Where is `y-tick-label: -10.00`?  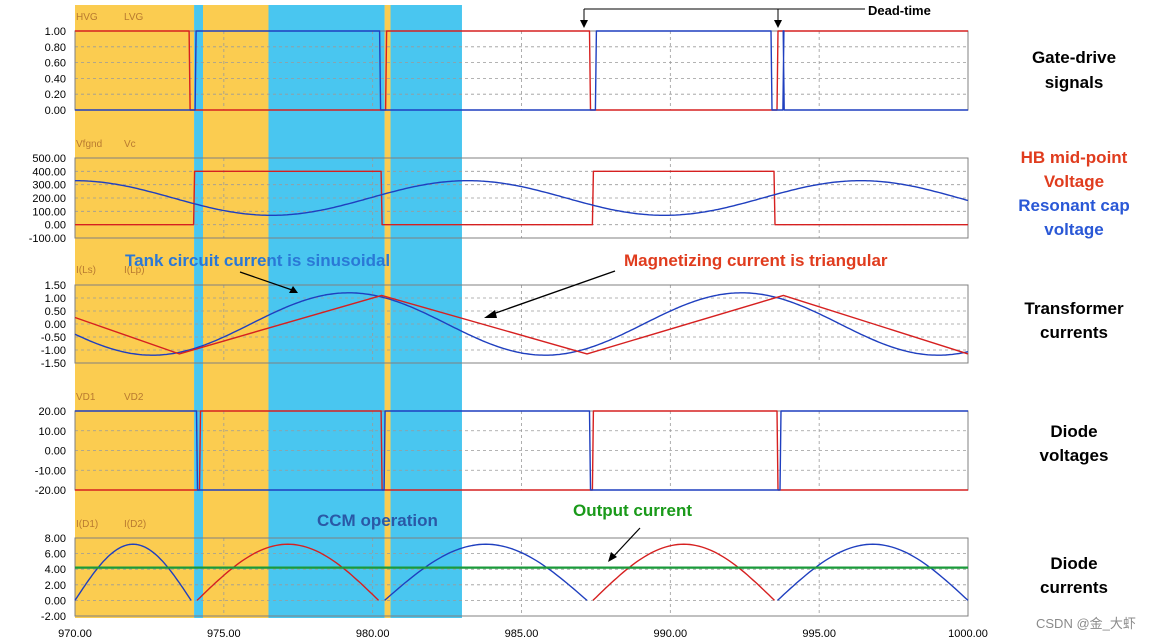
y-tick-label: -10.00 is located at coordinates (50, 471).